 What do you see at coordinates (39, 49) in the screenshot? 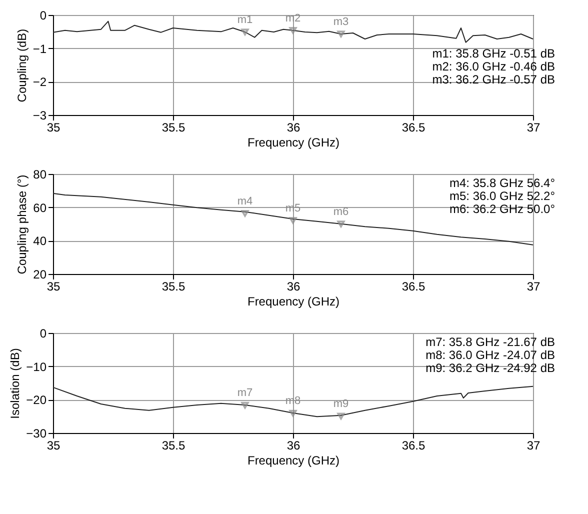
I see `y-tick-label: −1` at bounding box center [39, 49].